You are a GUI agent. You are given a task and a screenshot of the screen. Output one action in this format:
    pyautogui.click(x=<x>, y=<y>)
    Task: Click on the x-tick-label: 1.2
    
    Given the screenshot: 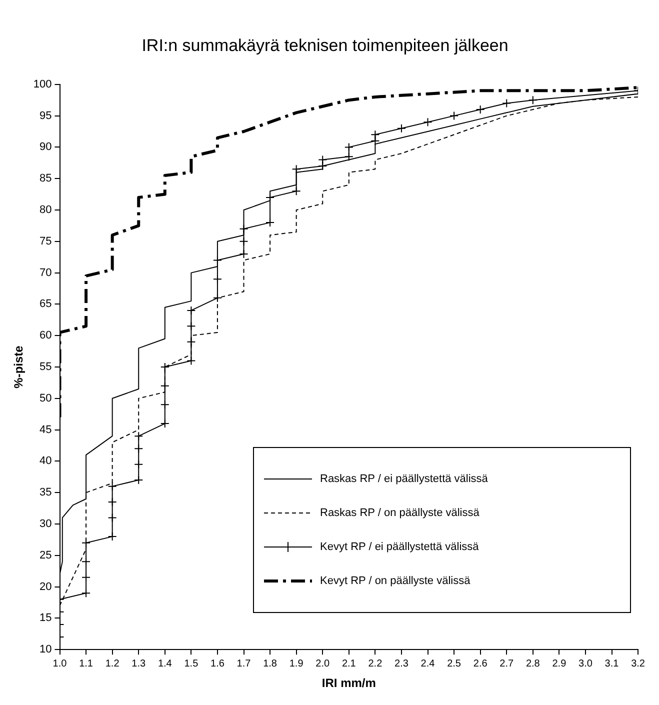 What is the action you would take?
    pyautogui.click(x=112, y=664)
    